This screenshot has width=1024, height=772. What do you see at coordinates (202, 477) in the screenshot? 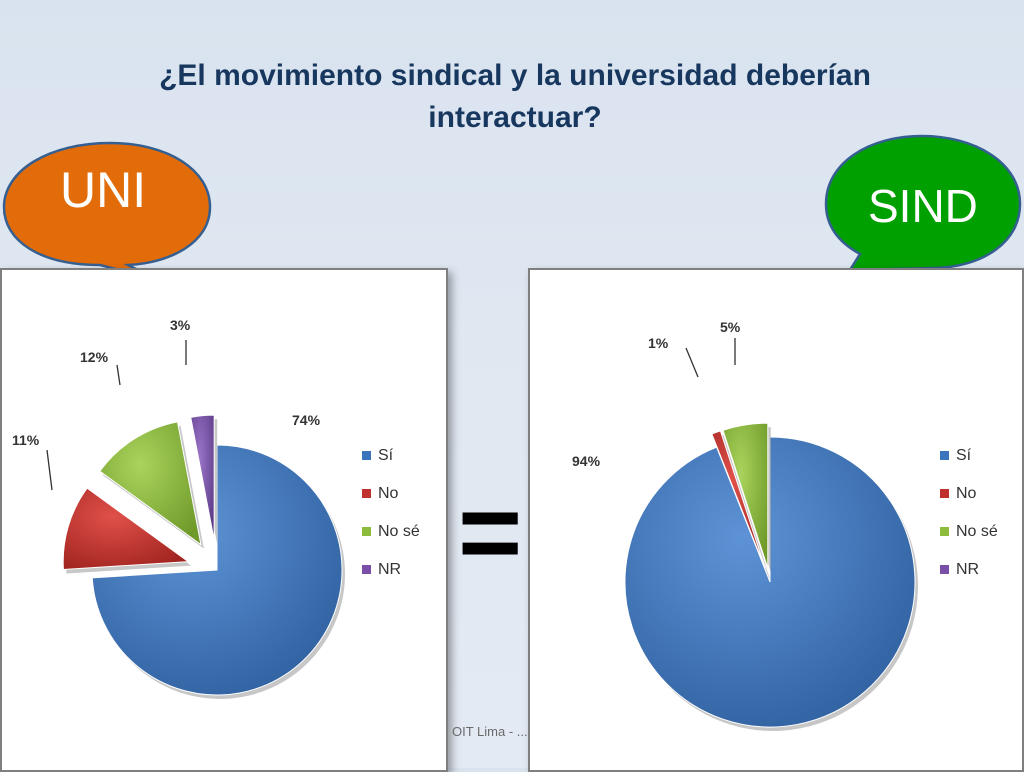
I see `pie-slice-nr` at bounding box center [202, 477].